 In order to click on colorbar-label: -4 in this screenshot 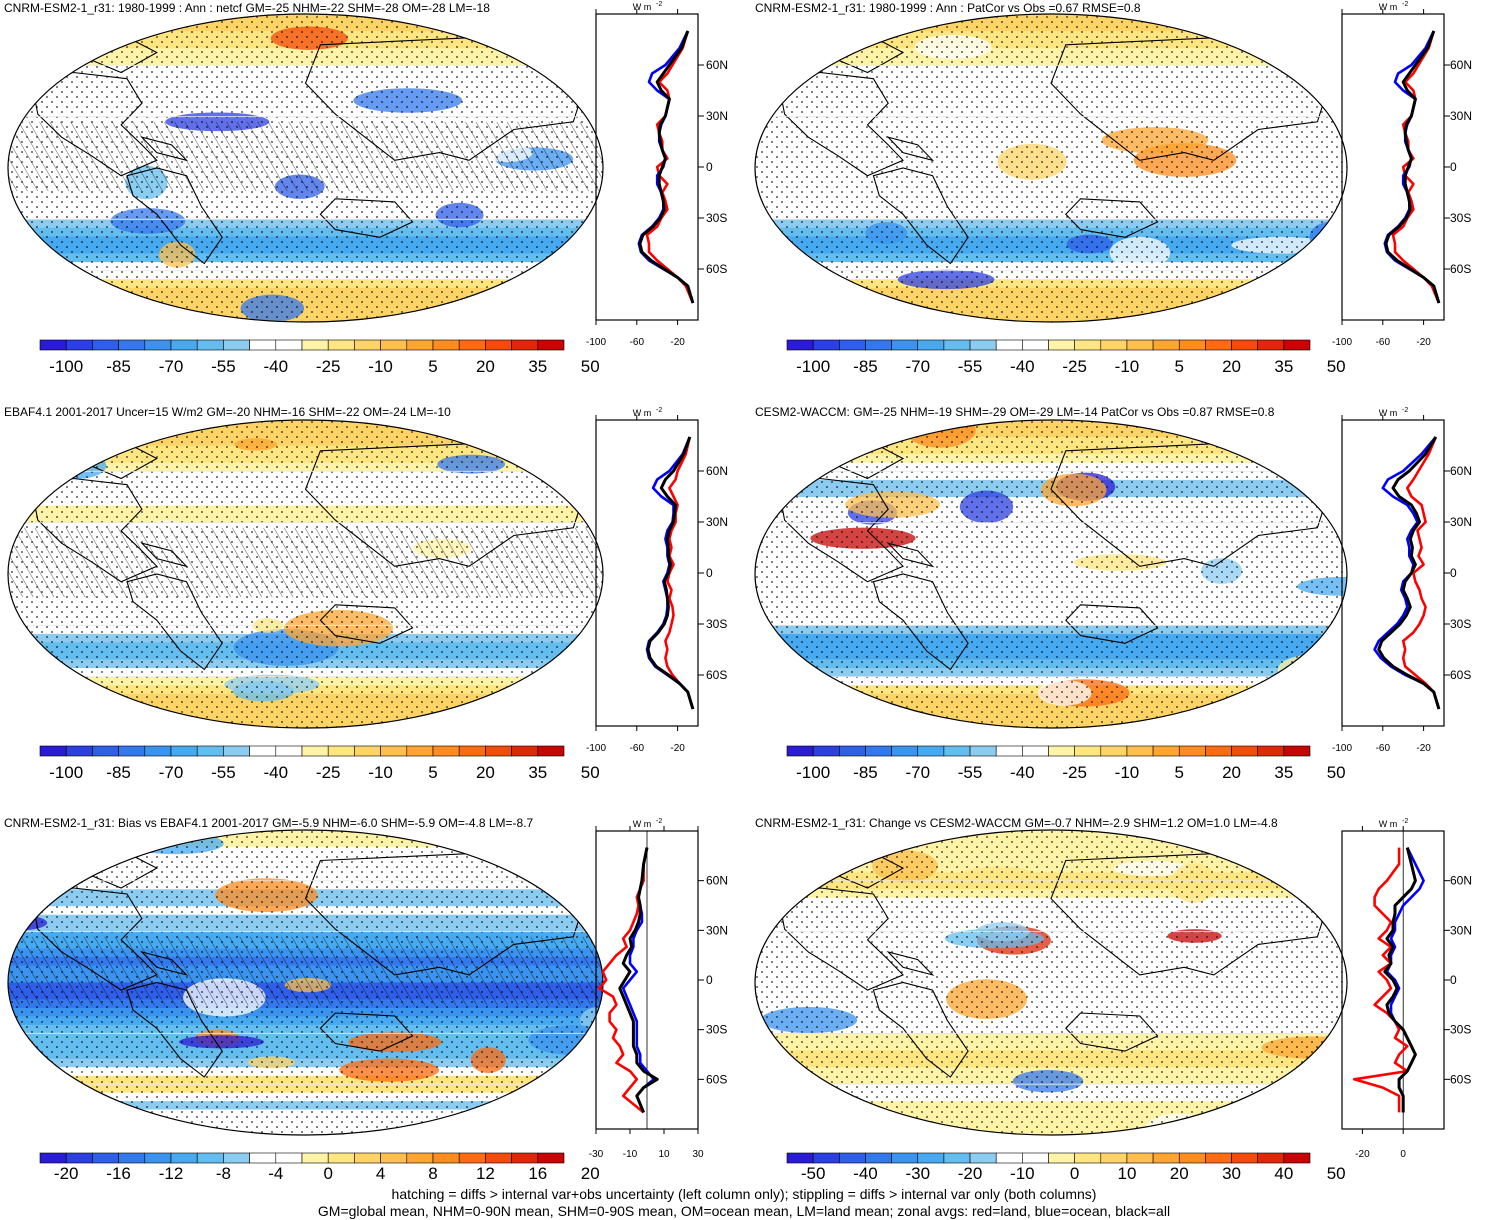, I will do `click(275, 1172)`.